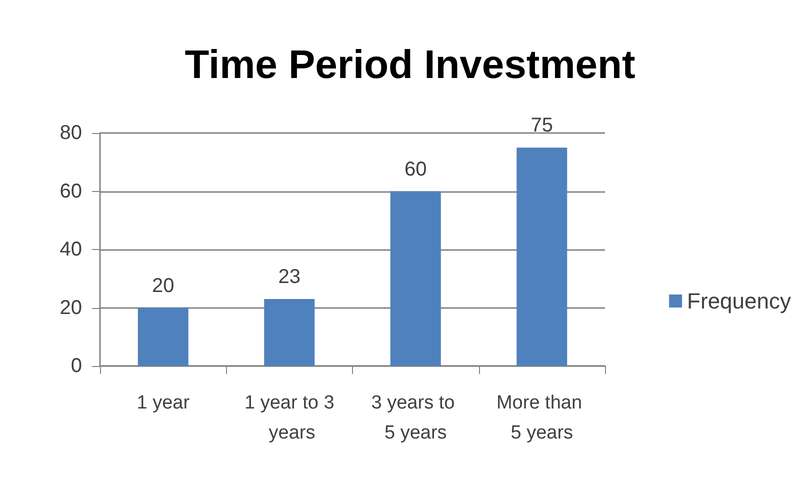  What do you see at coordinates (410, 65) in the screenshot?
I see `chart-title: Time Period Investment` at bounding box center [410, 65].